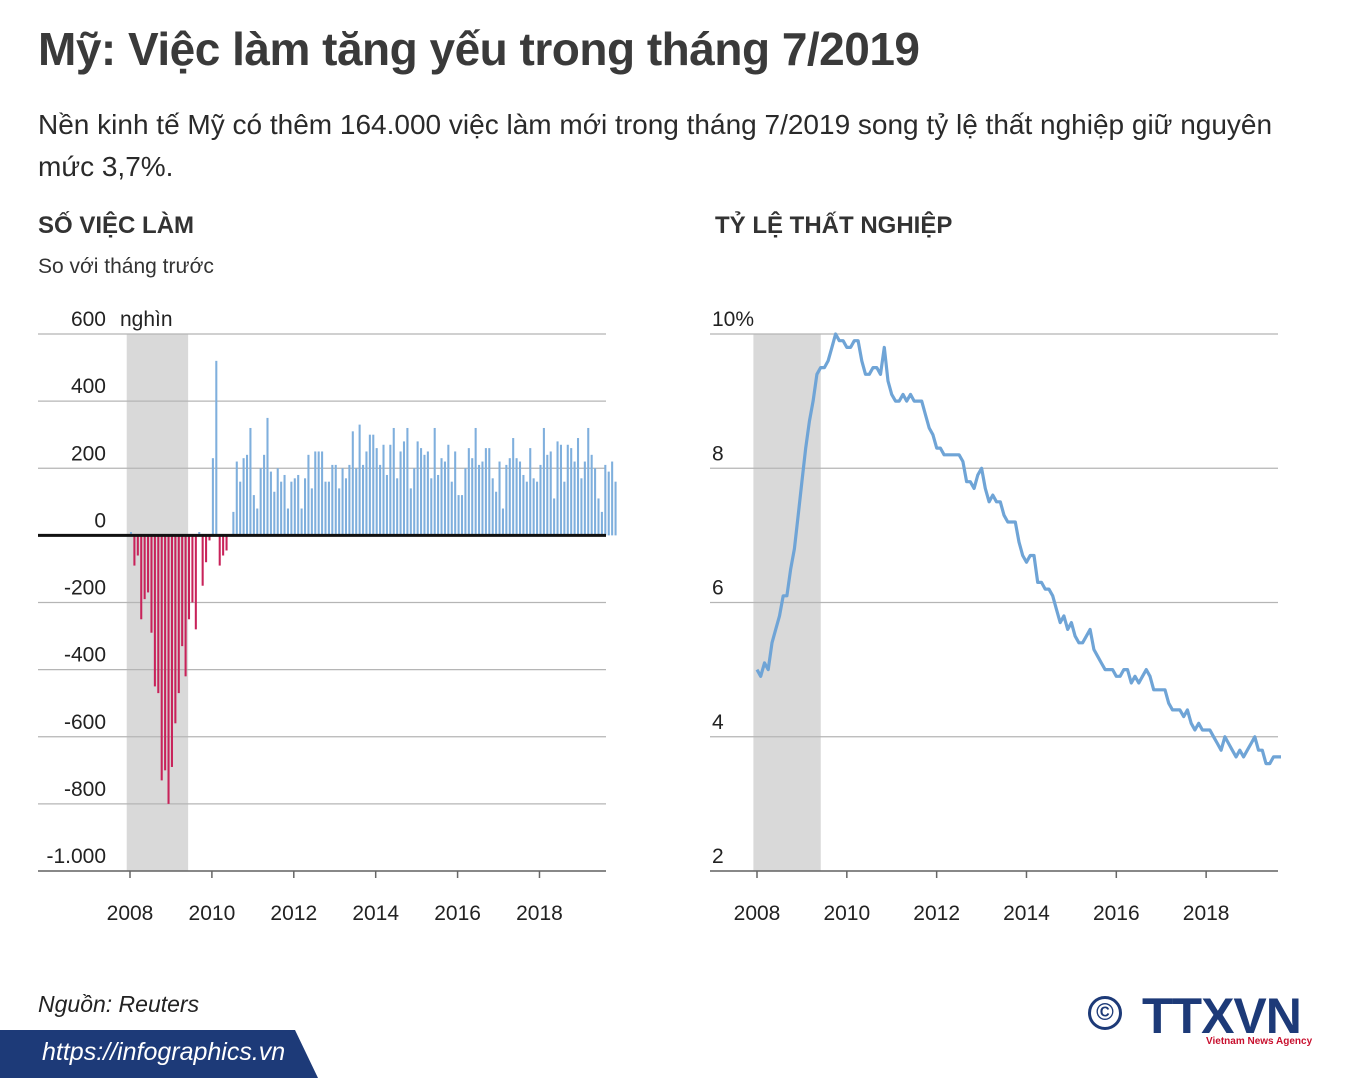  What do you see at coordinates (85, 655) in the screenshot?
I see `y-tick-label: -400` at bounding box center [85, 655].